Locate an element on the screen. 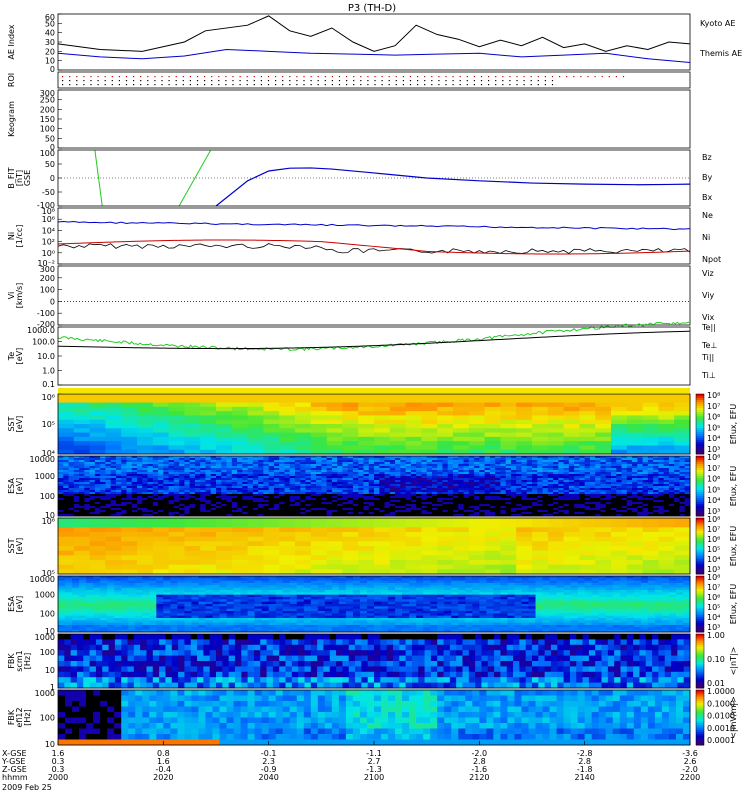  esa-e-colorbar-frame is located at coordinates (700, 486).